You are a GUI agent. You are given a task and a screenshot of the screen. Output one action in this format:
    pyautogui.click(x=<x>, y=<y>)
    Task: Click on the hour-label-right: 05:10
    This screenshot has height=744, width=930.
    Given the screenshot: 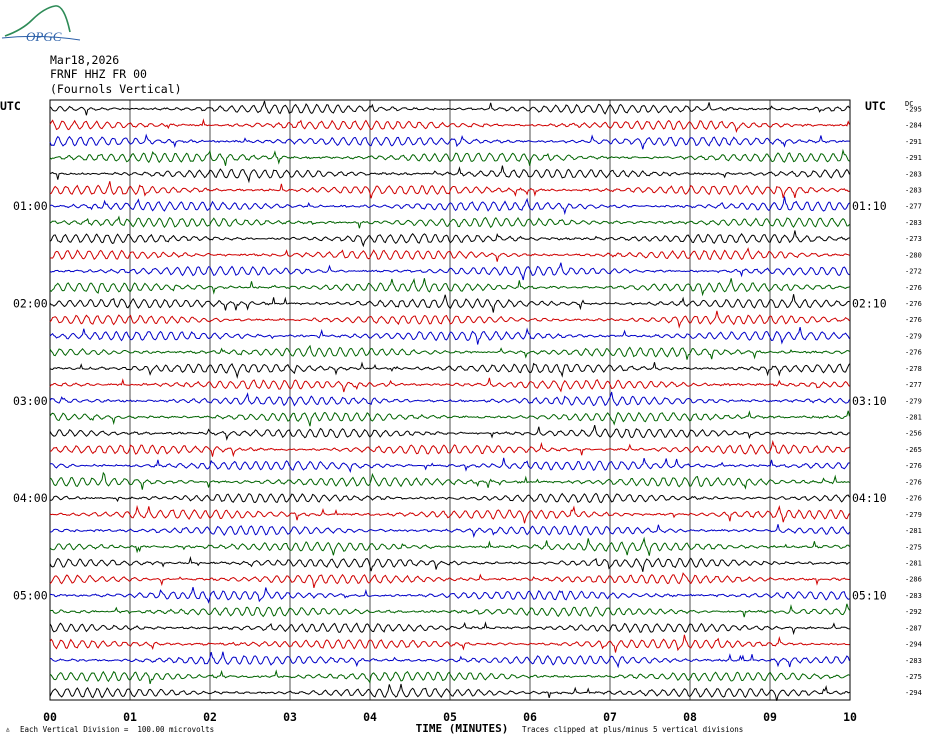 What is the action you would take?
    pyautogui.click(x=869, y=595)
    